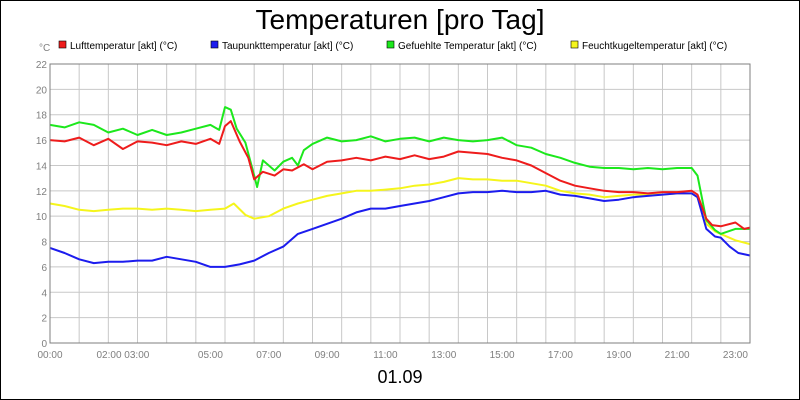 Image resolution: width=800 pixels, height=400 pixels. What do you see at coordinates (42, 65) in the screenshot?
I see `y-tick-label: 22` at bounding box center [42, 65].